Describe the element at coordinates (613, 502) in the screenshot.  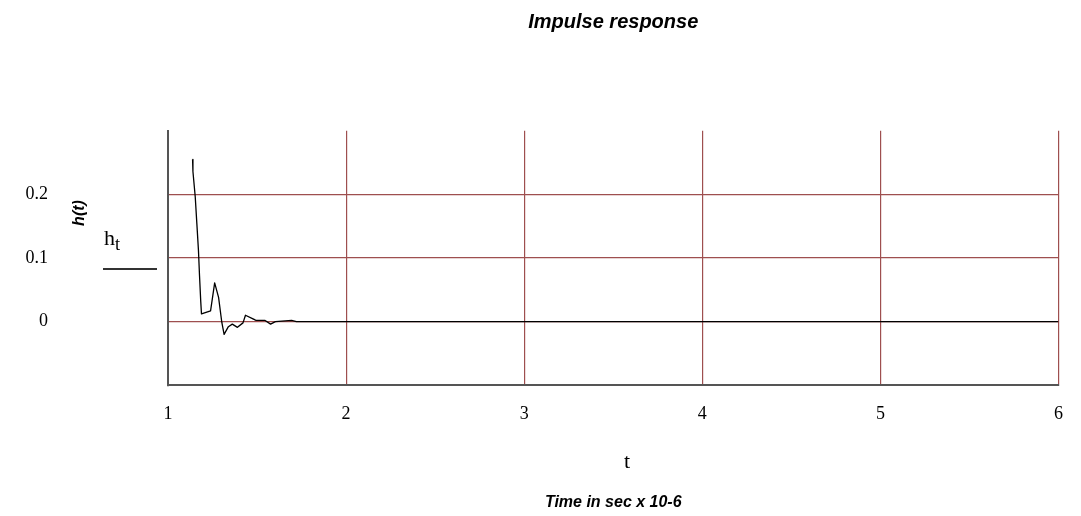
I see `x-axis-title: Time in sec x 10-6` at that location.